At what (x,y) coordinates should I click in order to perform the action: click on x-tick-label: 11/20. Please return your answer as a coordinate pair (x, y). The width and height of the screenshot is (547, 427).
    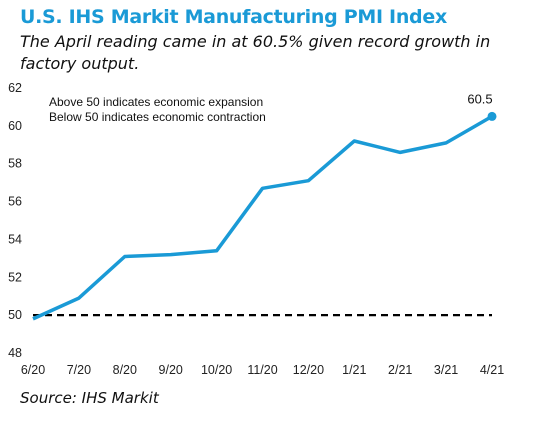
    Looking at the image, I should click on (262, 370).